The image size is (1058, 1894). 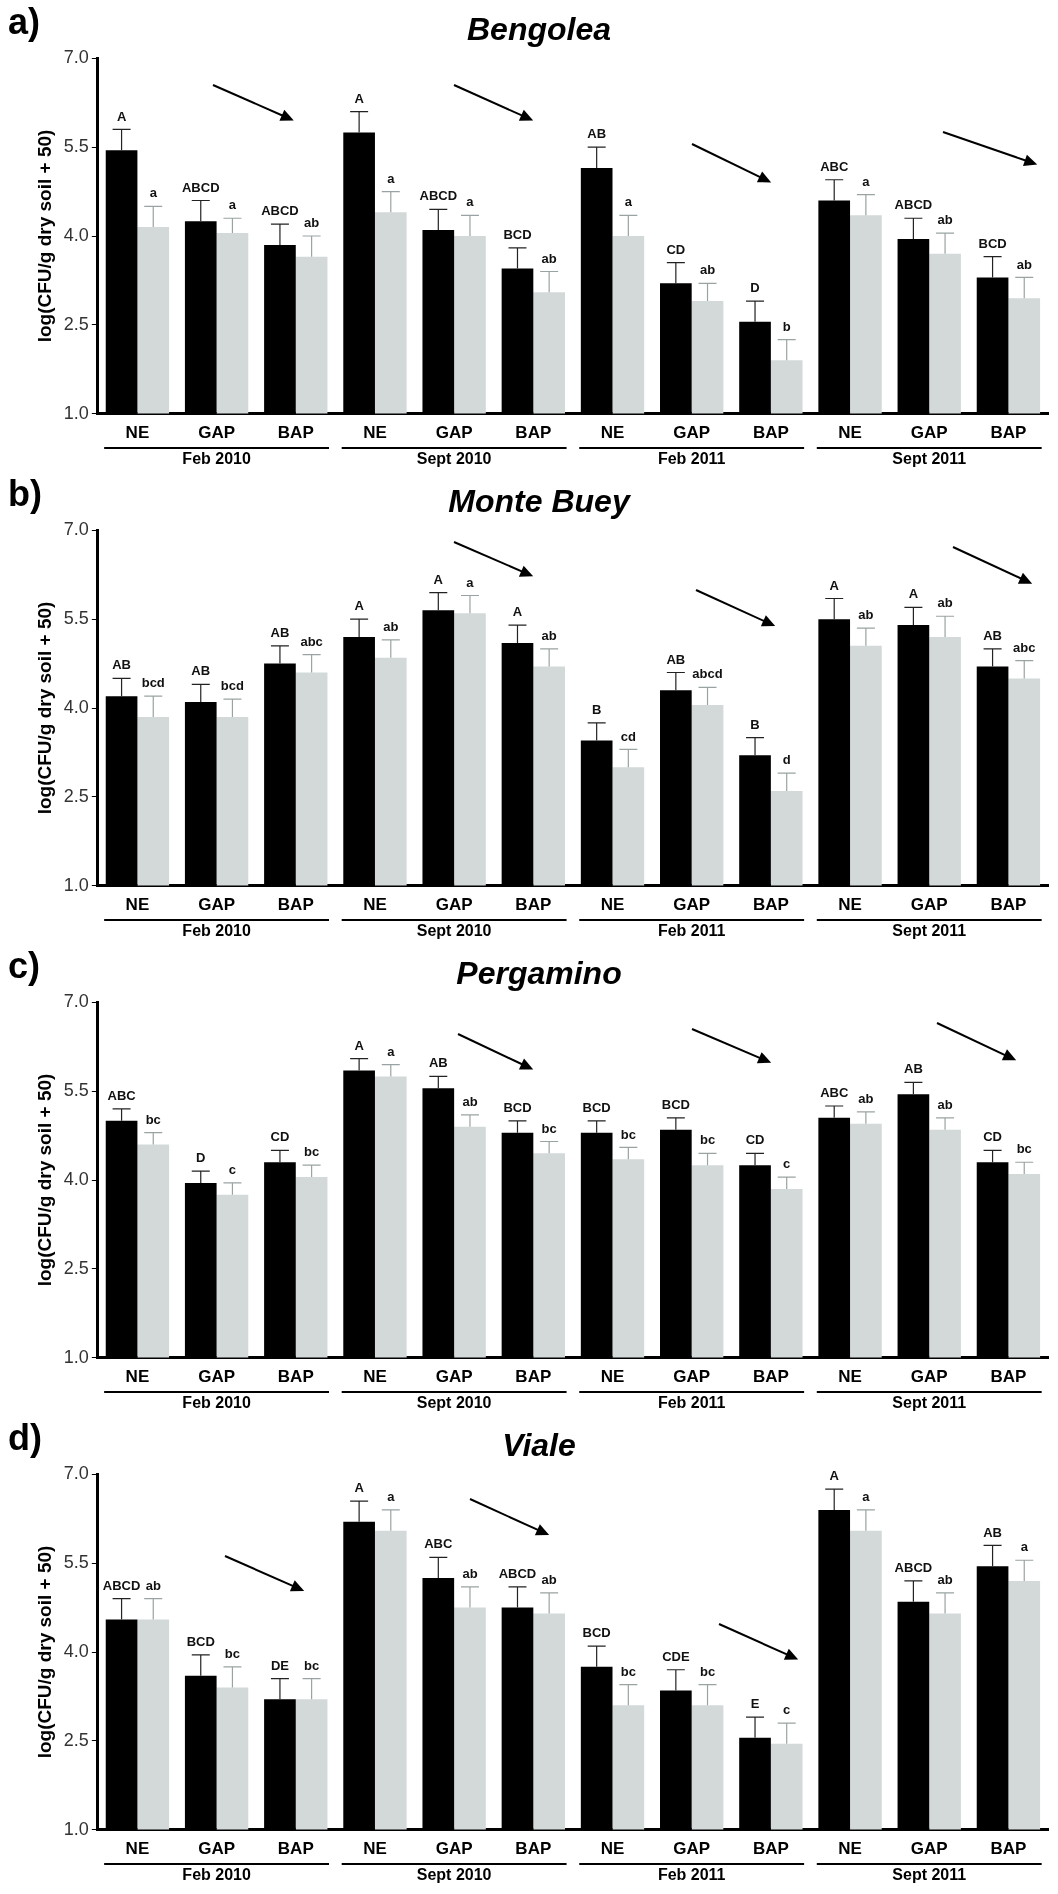 I want to click on data-label: abcd, so click(x=707, y=674).